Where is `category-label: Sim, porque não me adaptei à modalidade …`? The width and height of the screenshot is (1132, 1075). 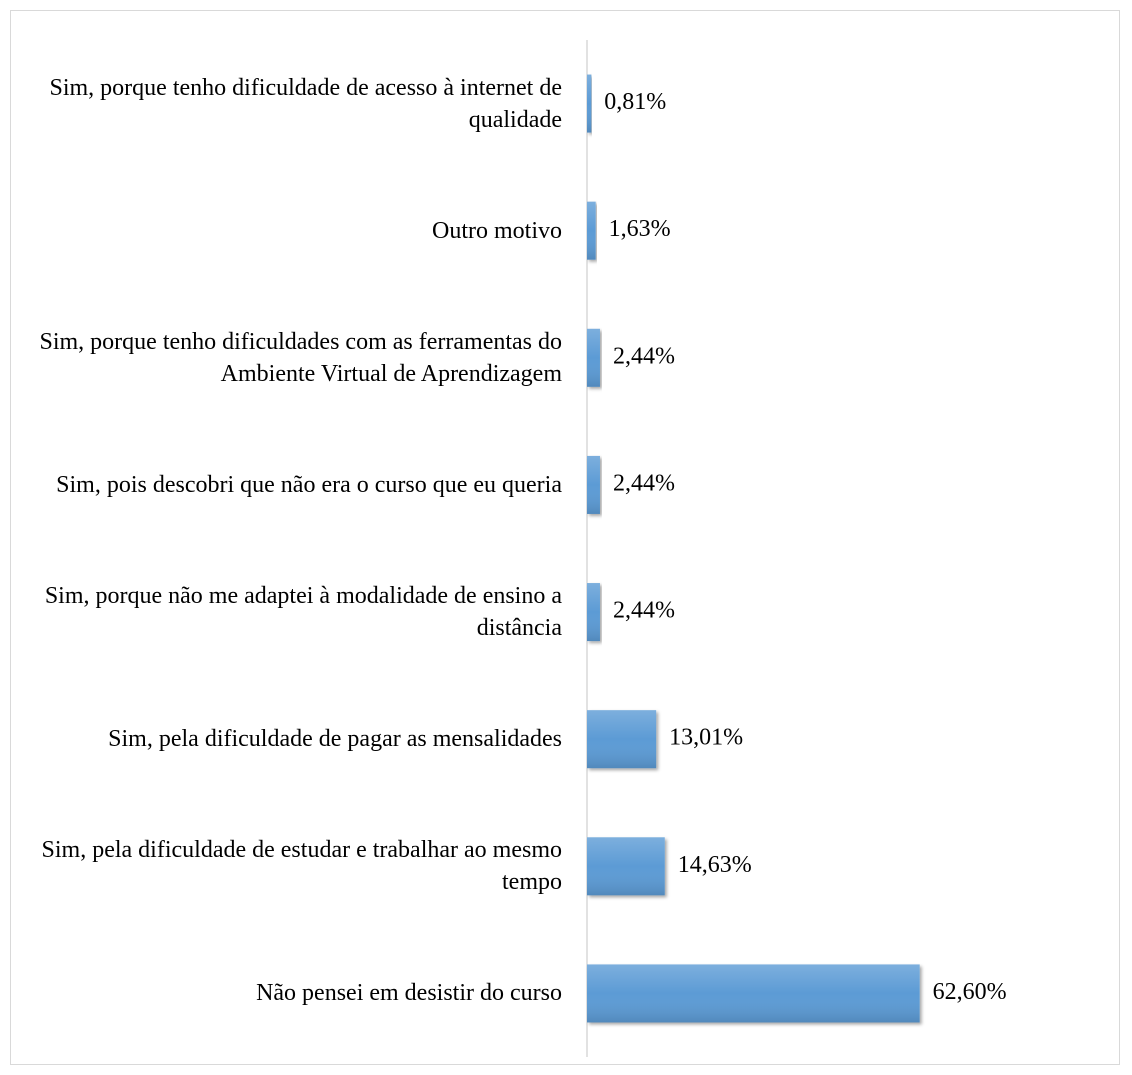
category-label: Sim, porque não me adaptei à modalidade … is located at coordinates (303, 612).